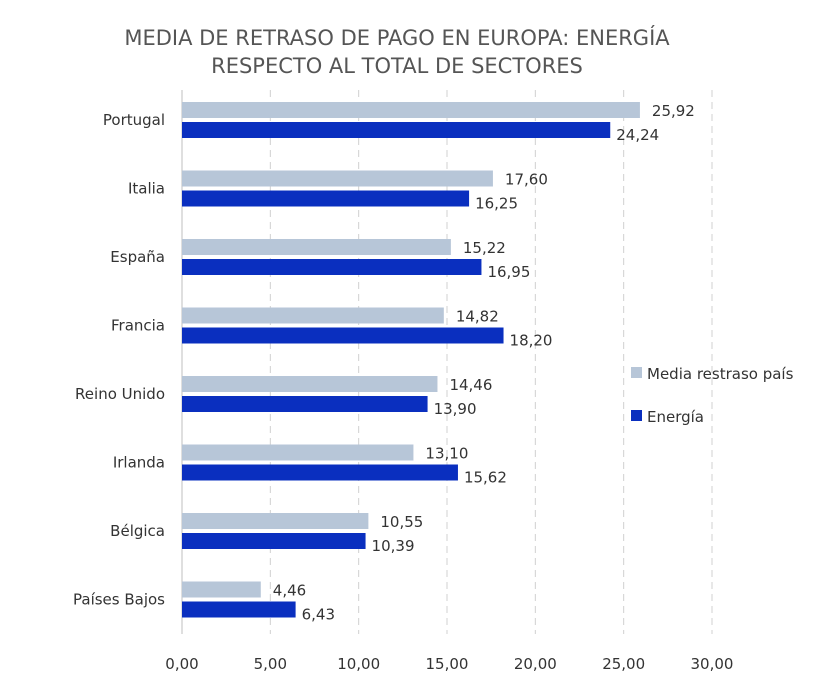 This screenshot has width=816, height=698. What do you see at coordinates (496, 204) in the screenshot?
I see `data-label: 16,25` at bounding box center [496, 204].